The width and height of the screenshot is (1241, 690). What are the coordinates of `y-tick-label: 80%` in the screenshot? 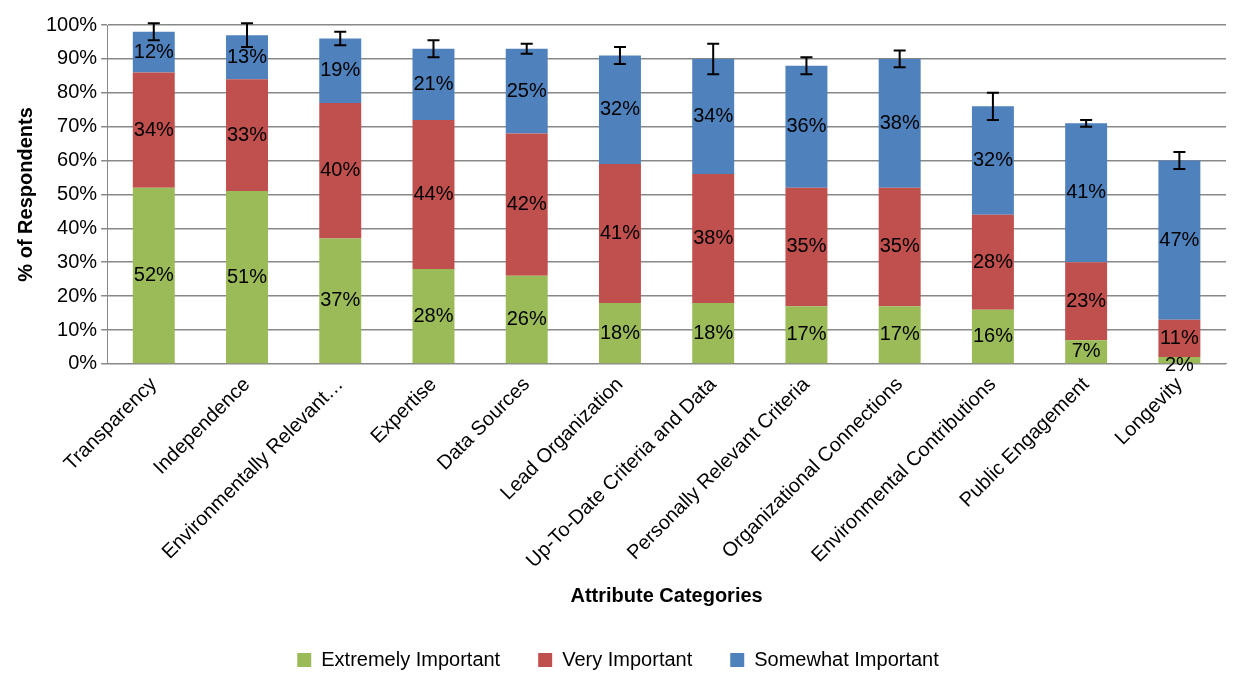 It's located at (77, 91).